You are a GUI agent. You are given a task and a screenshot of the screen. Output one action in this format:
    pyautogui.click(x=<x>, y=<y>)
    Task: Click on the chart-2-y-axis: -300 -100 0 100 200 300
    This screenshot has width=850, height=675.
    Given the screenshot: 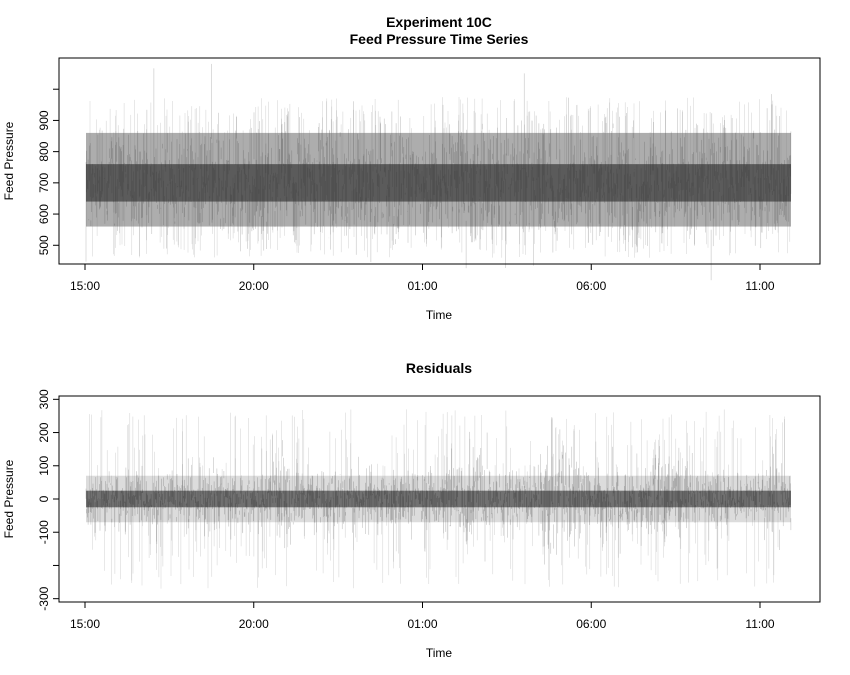 What is the action you would take?
    pyautogui.click(x=48, y=500)
    